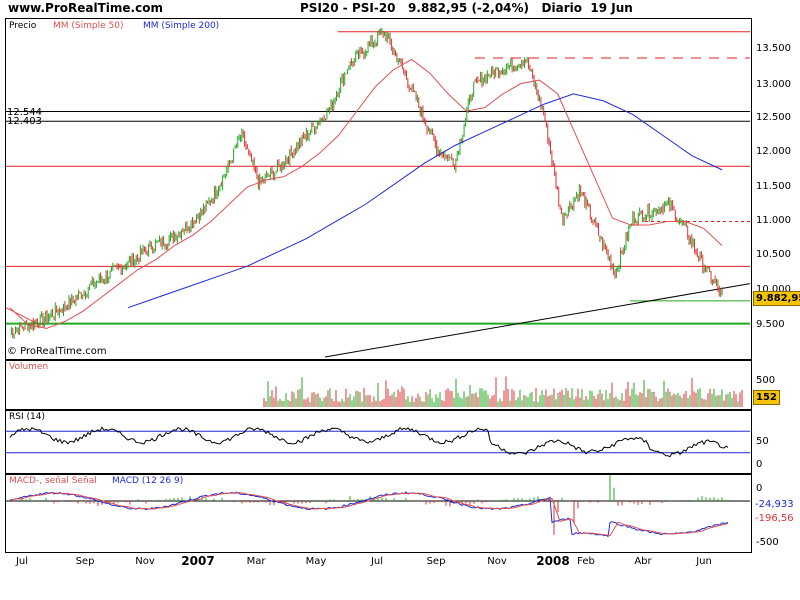 Image resolution: width=800 pixels, height=600 pixels. What do you see at coordinates (553, 561) in the screenshot?
I see `xtick: 2008` at bounding box center [553, 561].